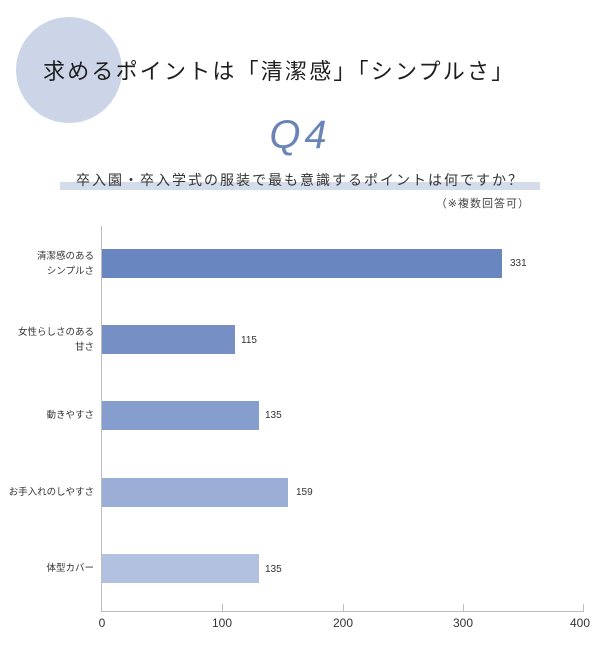 This screenshot has width=600, height=649. What do you see at coordinates (580, 623) in the screenshot?
I see `x-tick-label: 400` at bounding box center [580, 623].